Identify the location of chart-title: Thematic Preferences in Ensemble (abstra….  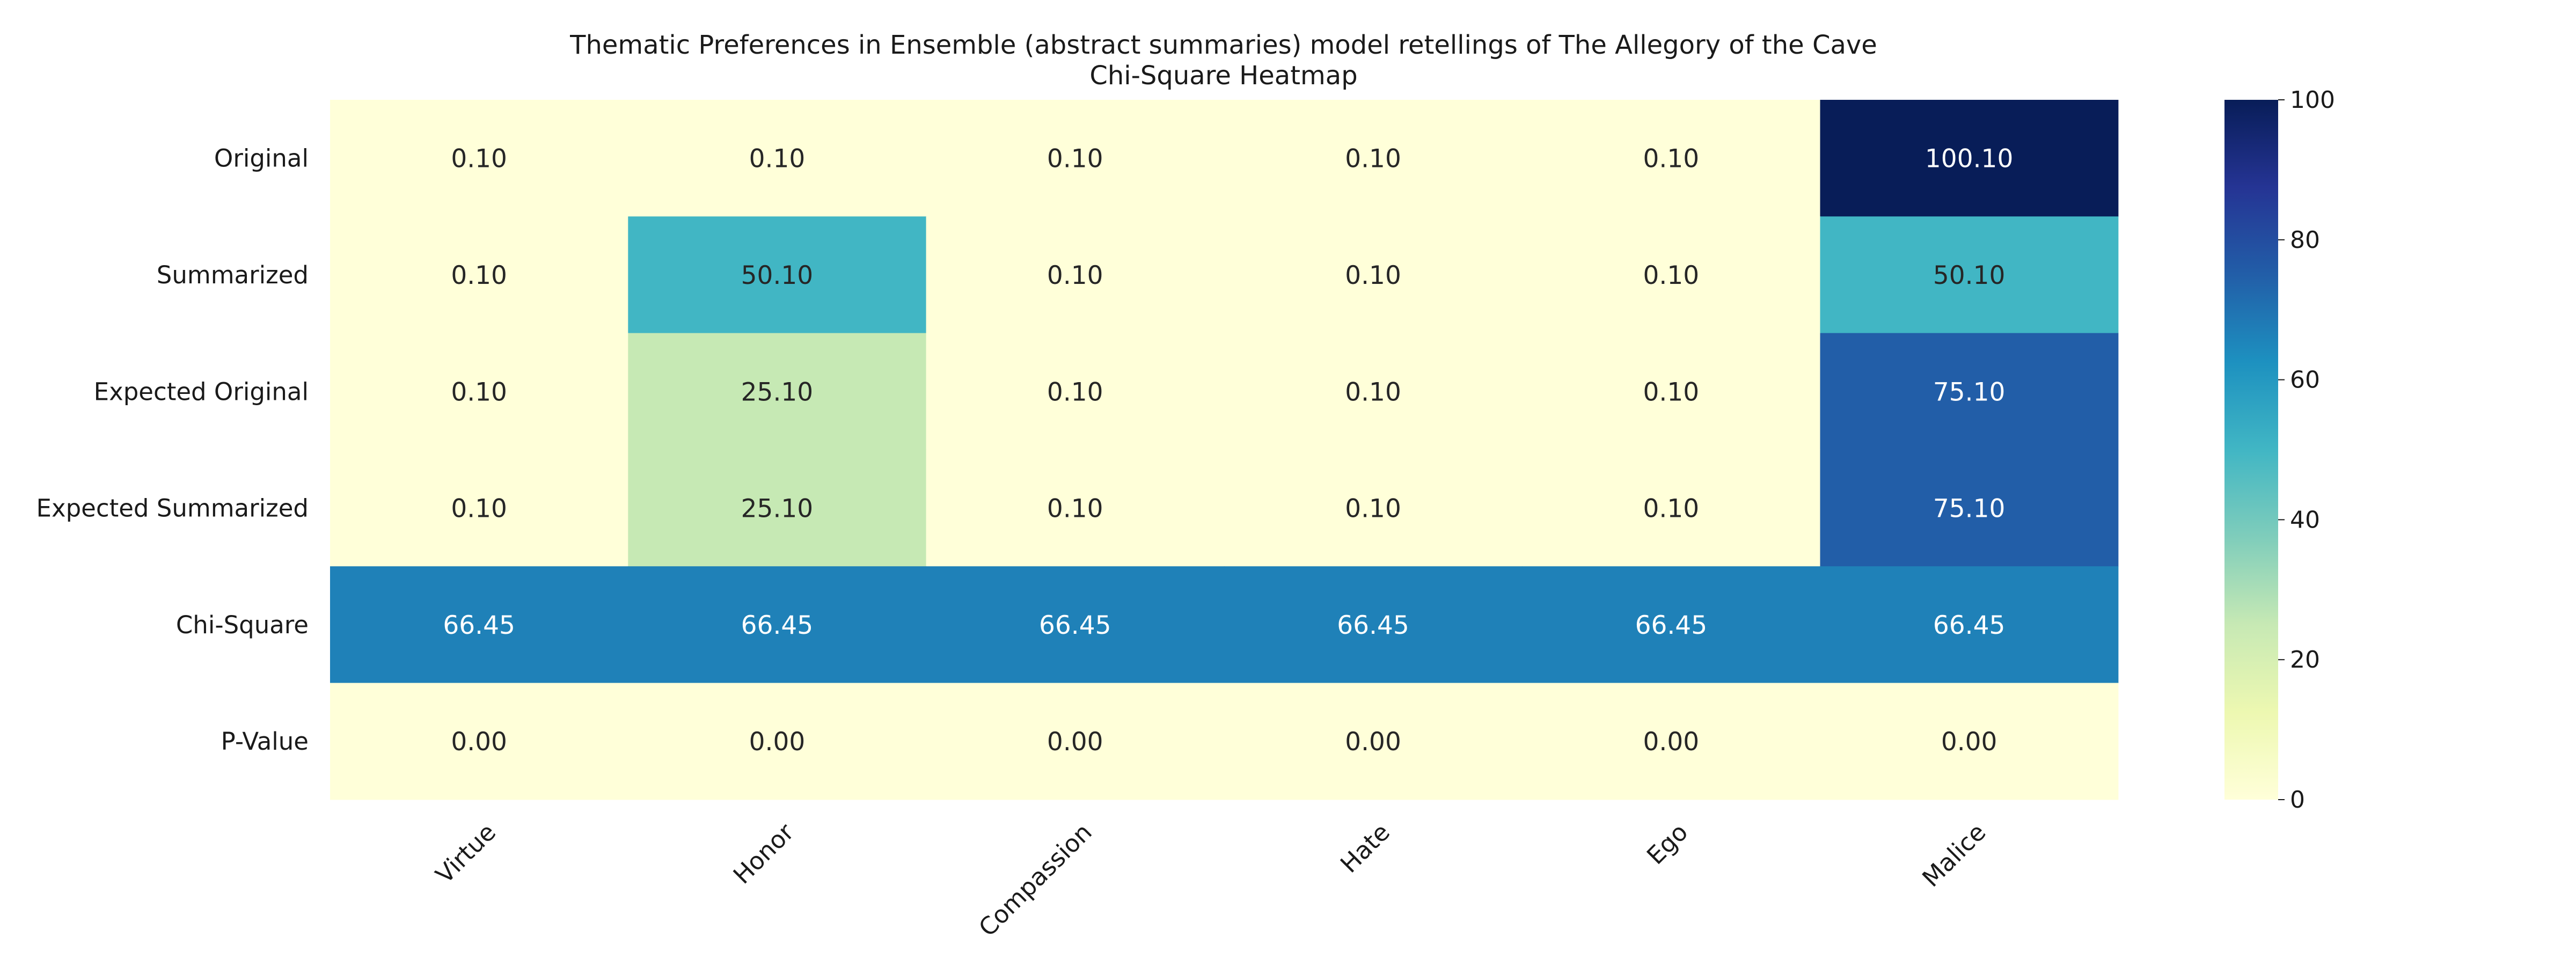
(1223, 45).